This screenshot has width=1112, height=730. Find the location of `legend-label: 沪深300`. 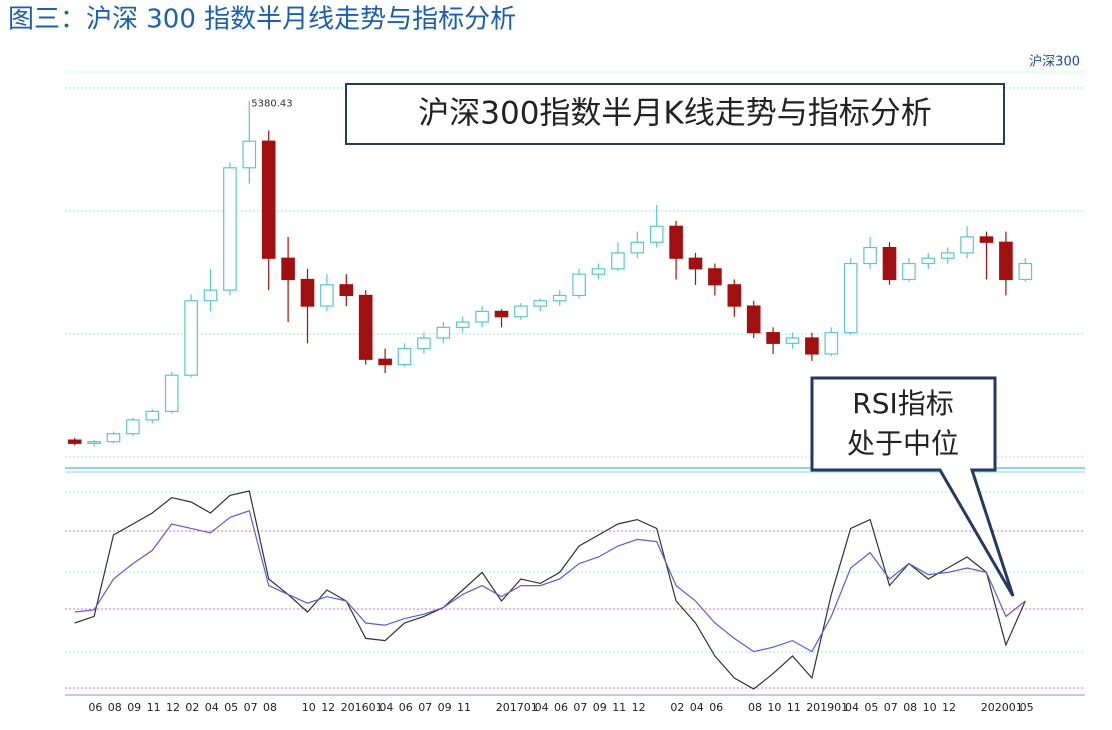

legend-label: 沪深300 is located at coordinates (1054, 62).